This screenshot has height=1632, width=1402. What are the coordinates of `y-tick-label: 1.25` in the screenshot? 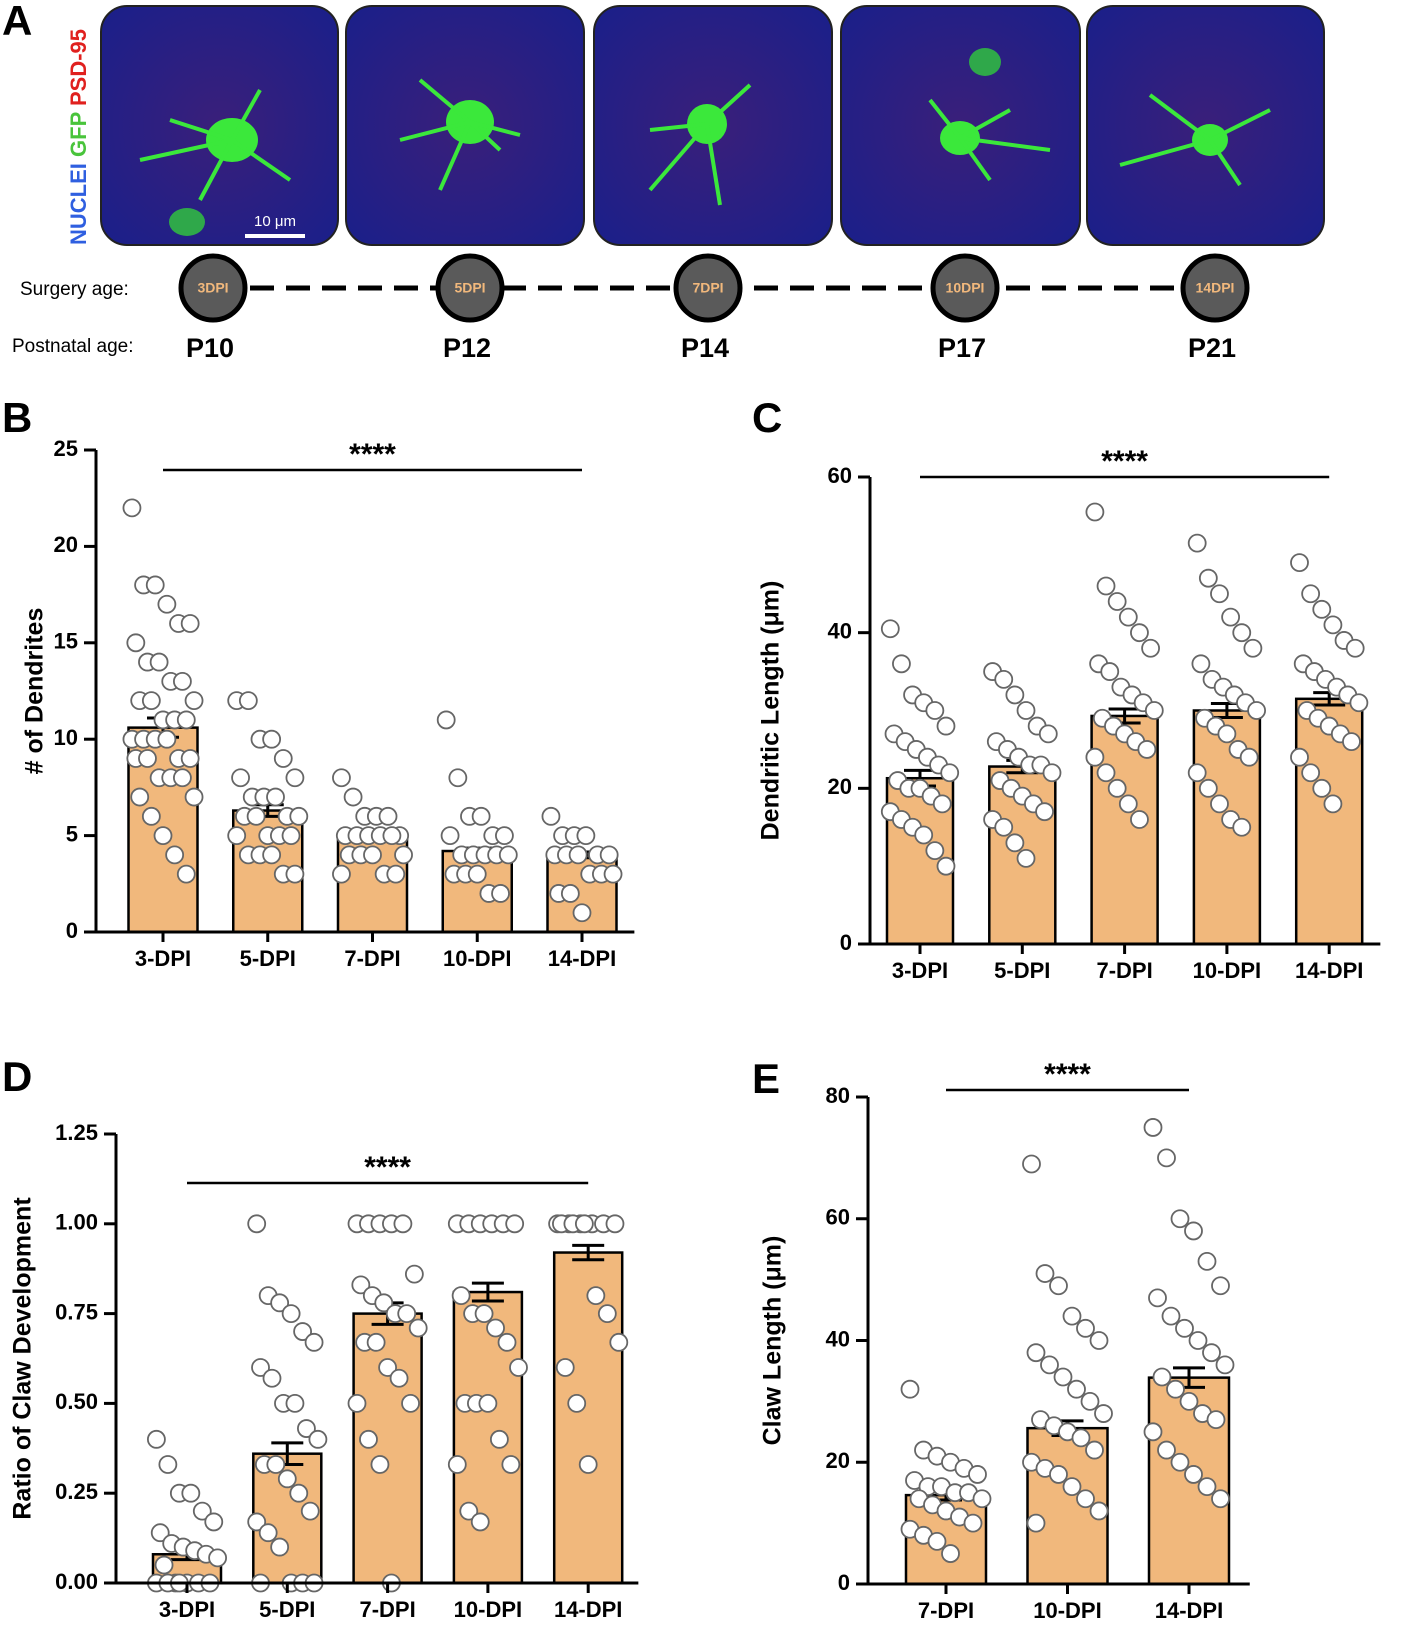 It's located at (76, 1132).